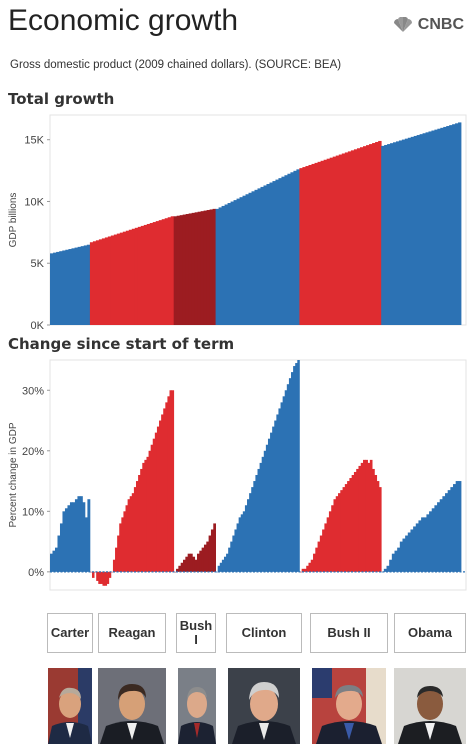 The width and height of the screenshot is (474, 752). What do you see at coordinates (264, 633) in the screenshot?
I see `clinton-button: Clinton` at bounding box center [264, 633].